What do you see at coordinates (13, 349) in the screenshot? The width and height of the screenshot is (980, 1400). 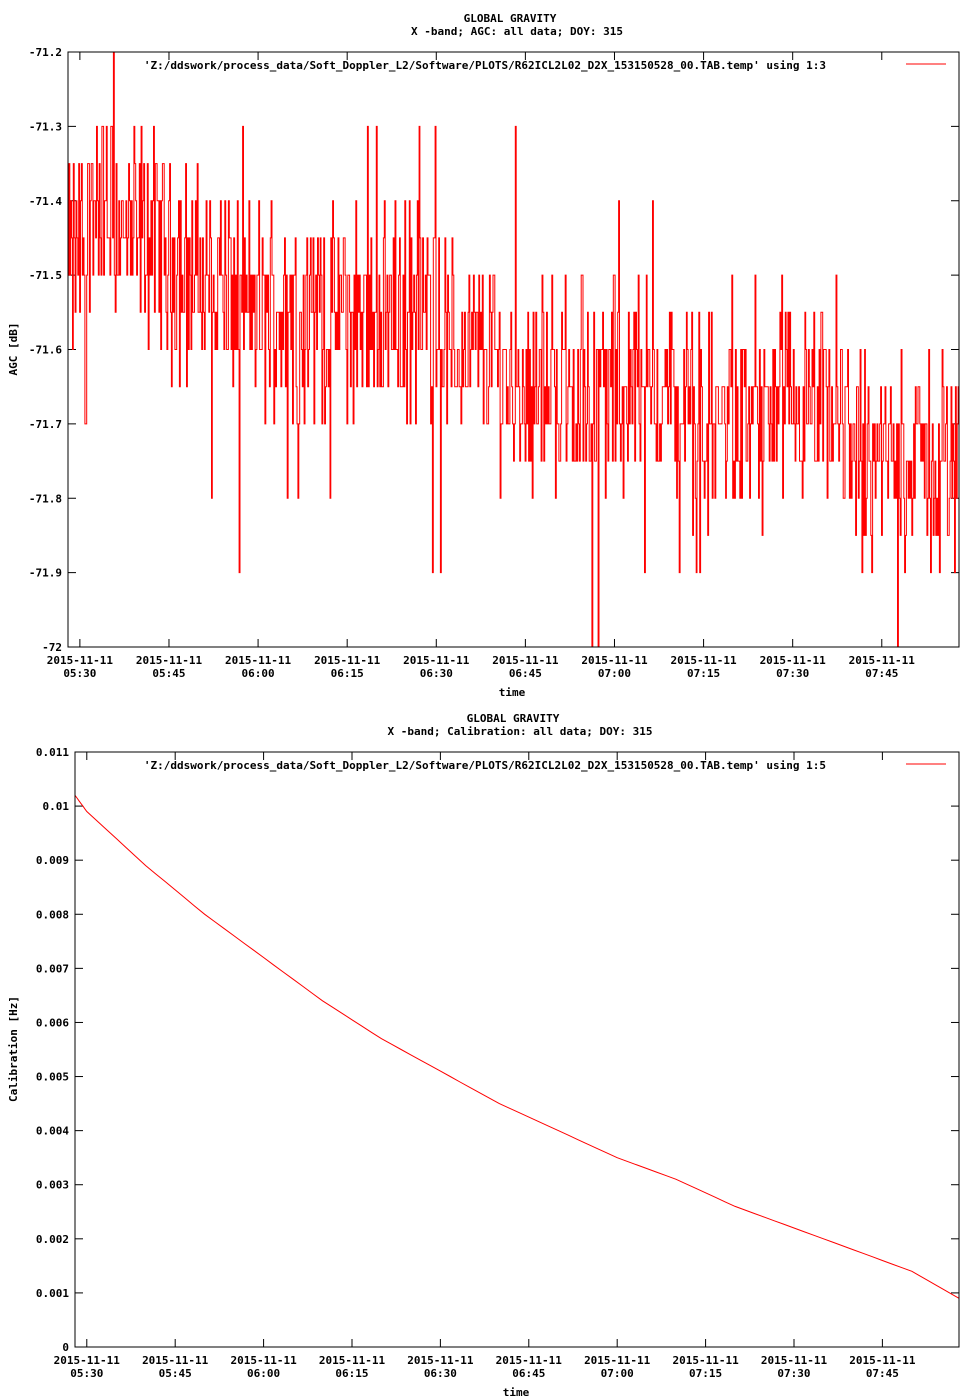 I see `y-axis-label: AGC [dB]` at bounding box center [13, 349].